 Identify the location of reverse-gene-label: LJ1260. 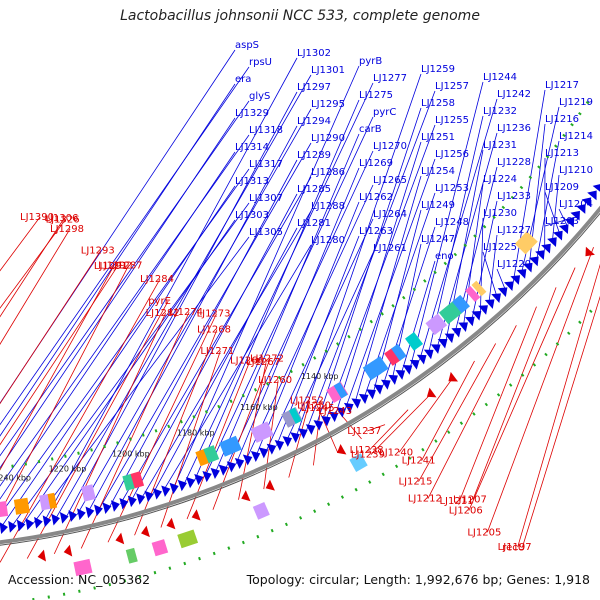
(275, 380).